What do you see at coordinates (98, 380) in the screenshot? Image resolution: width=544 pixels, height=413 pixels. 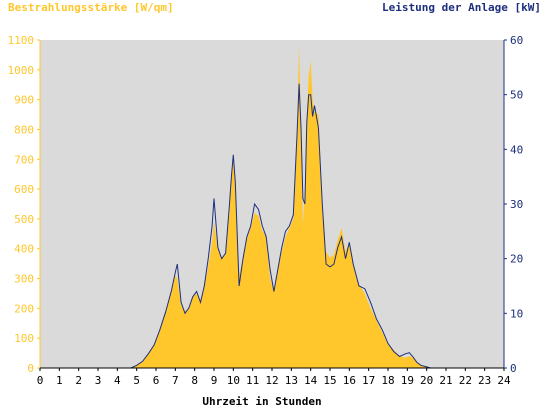 I see `x-tick-label: 3` at bounding box center [98, 380].